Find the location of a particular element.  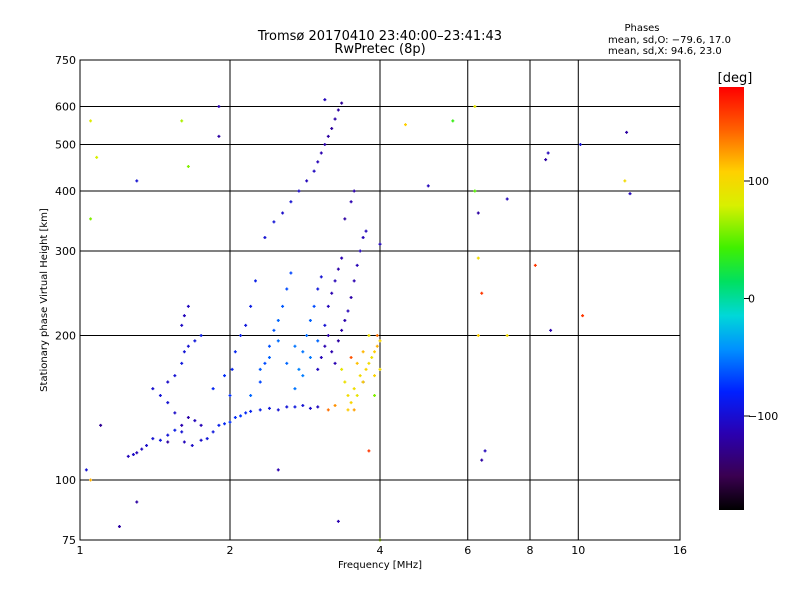

x-tick-label: 16 is located at coordinates (680, 550).